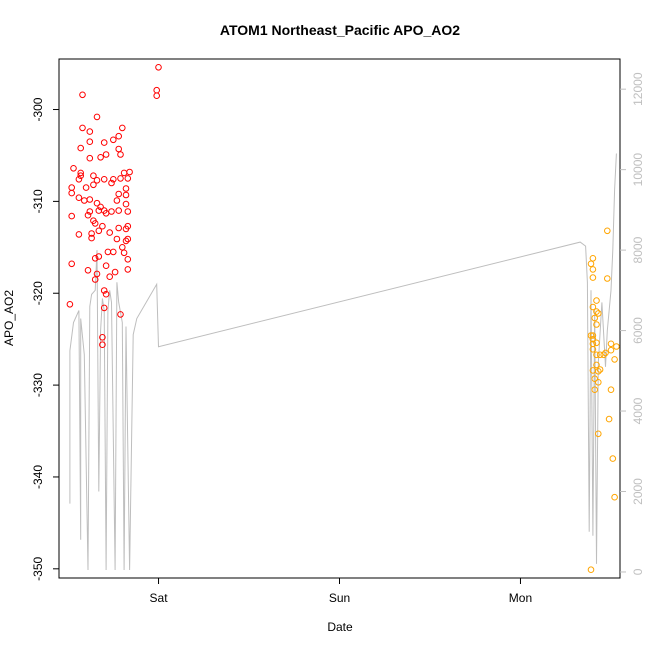 Image resolution: width=650 pixels, height=650 pixels. What do you see at coordinates (638, 249) in the screenshot?
I see `y2-tick-label: 8000` at bounding box center [638, 249].